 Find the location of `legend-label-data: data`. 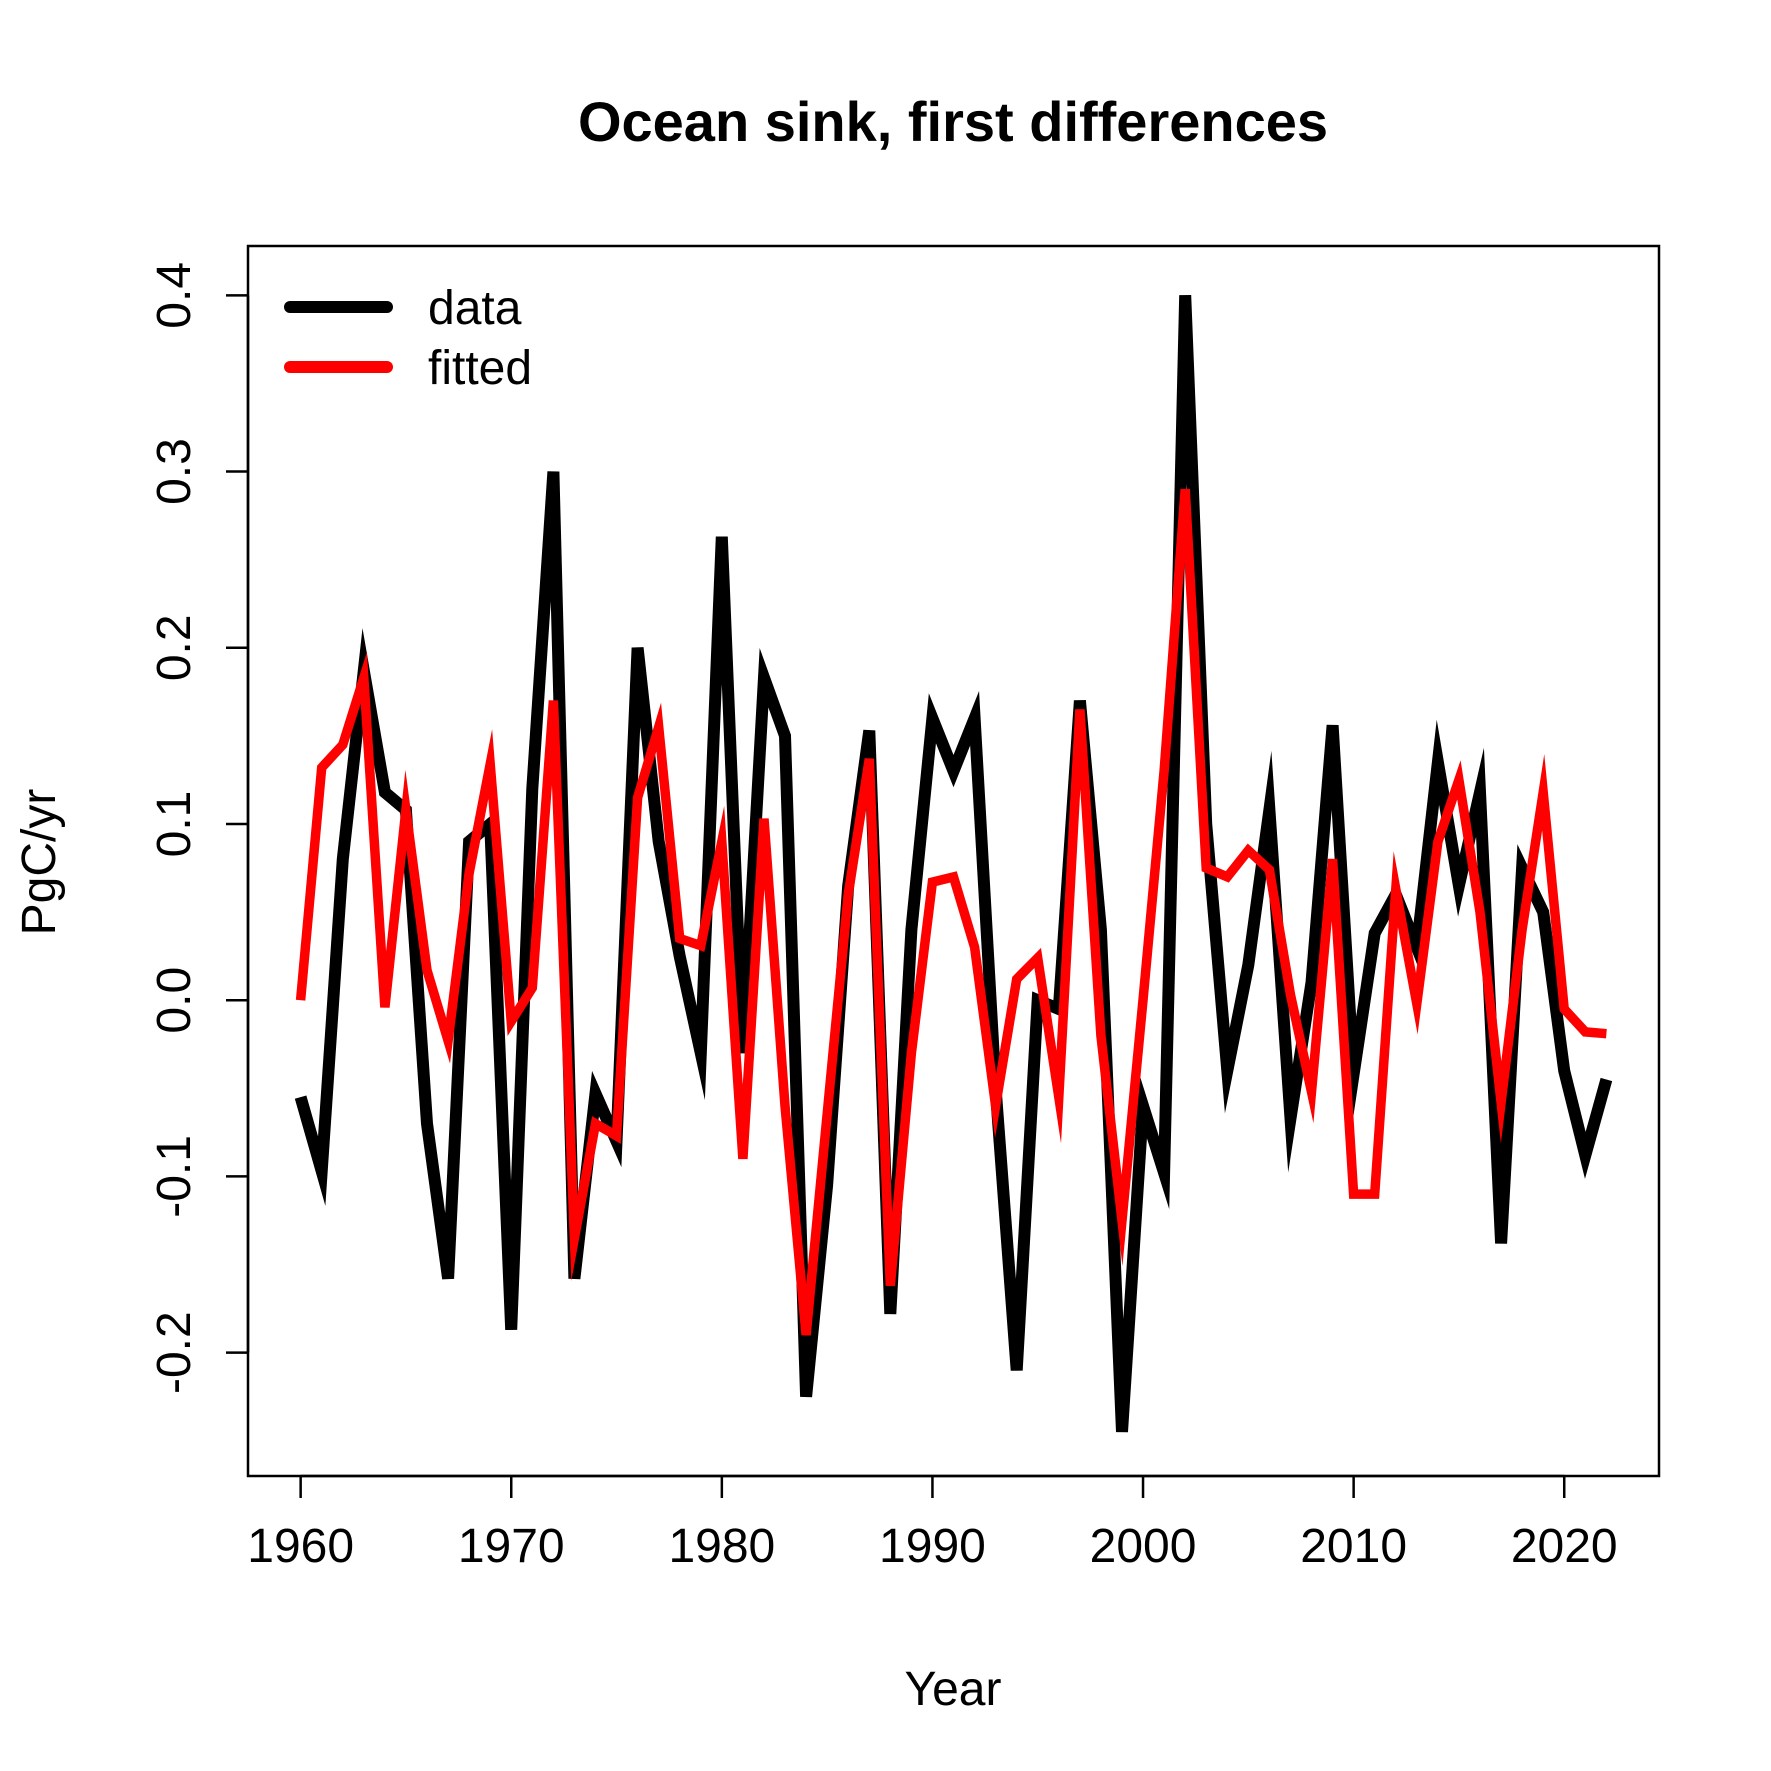

legend-label-data: data is located at coordinates (475, 308).